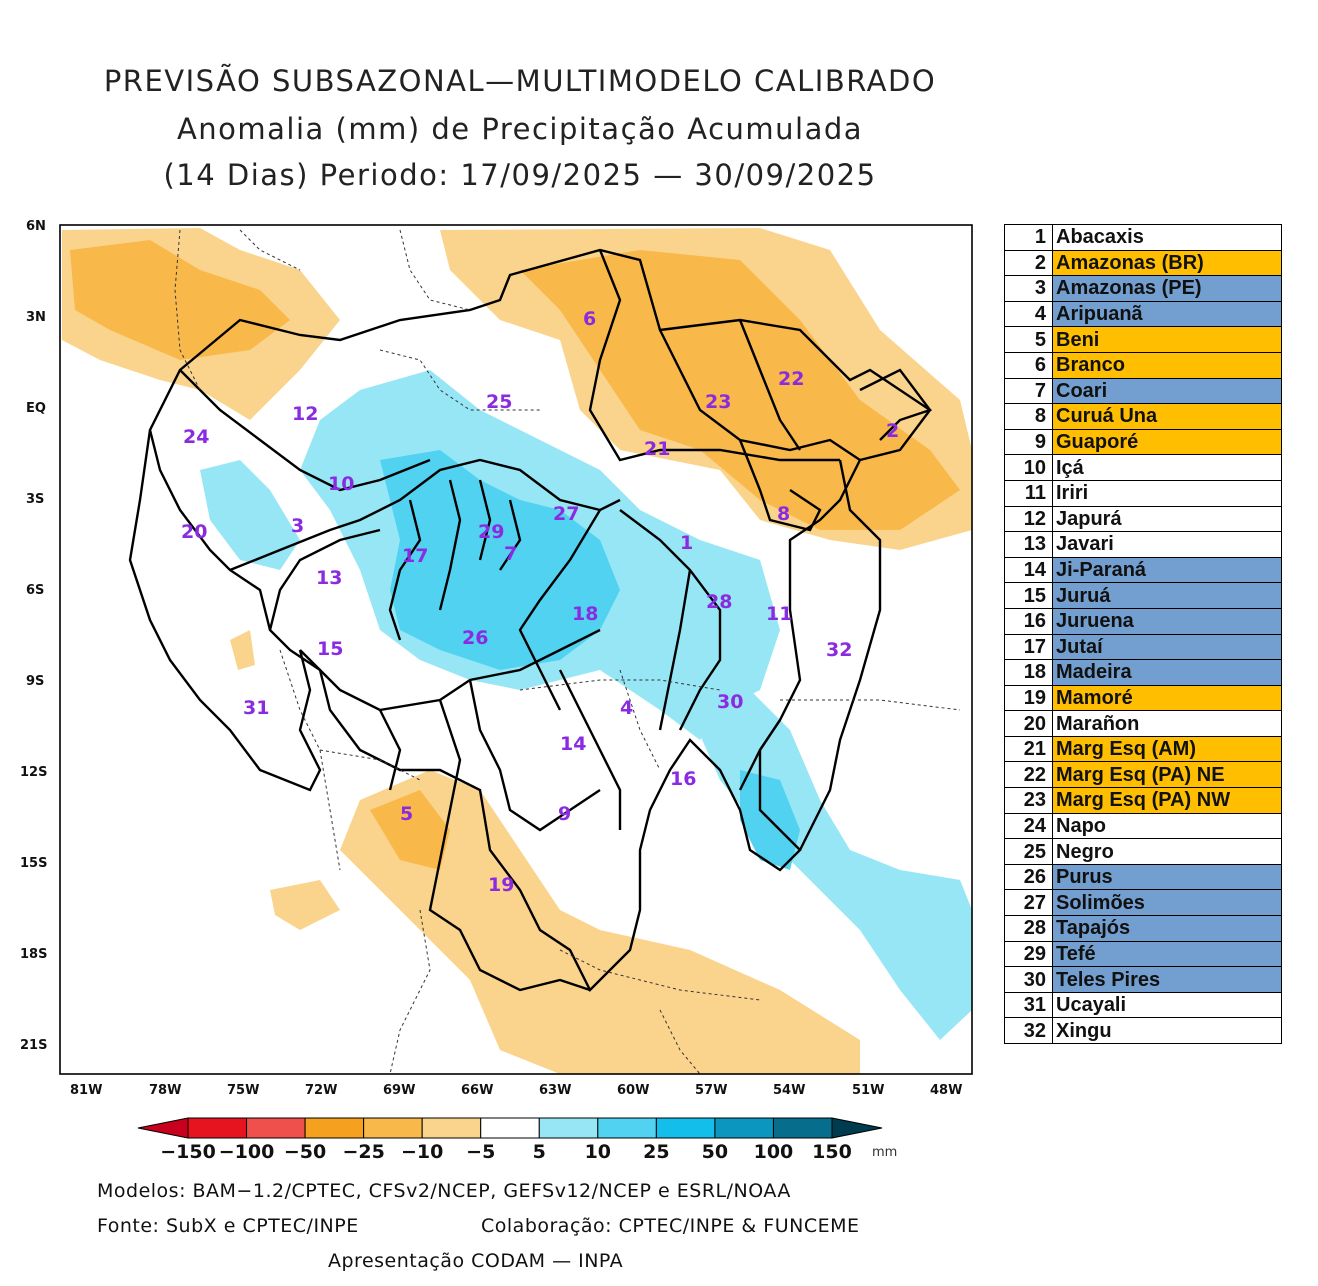 Image resolution: width=1318 pixels, height=1286 pixels. What do you see at coordinates (305, 1152) in the screenshot?
I see `colorbar-label: −50` at bounding box center [305, 1152].